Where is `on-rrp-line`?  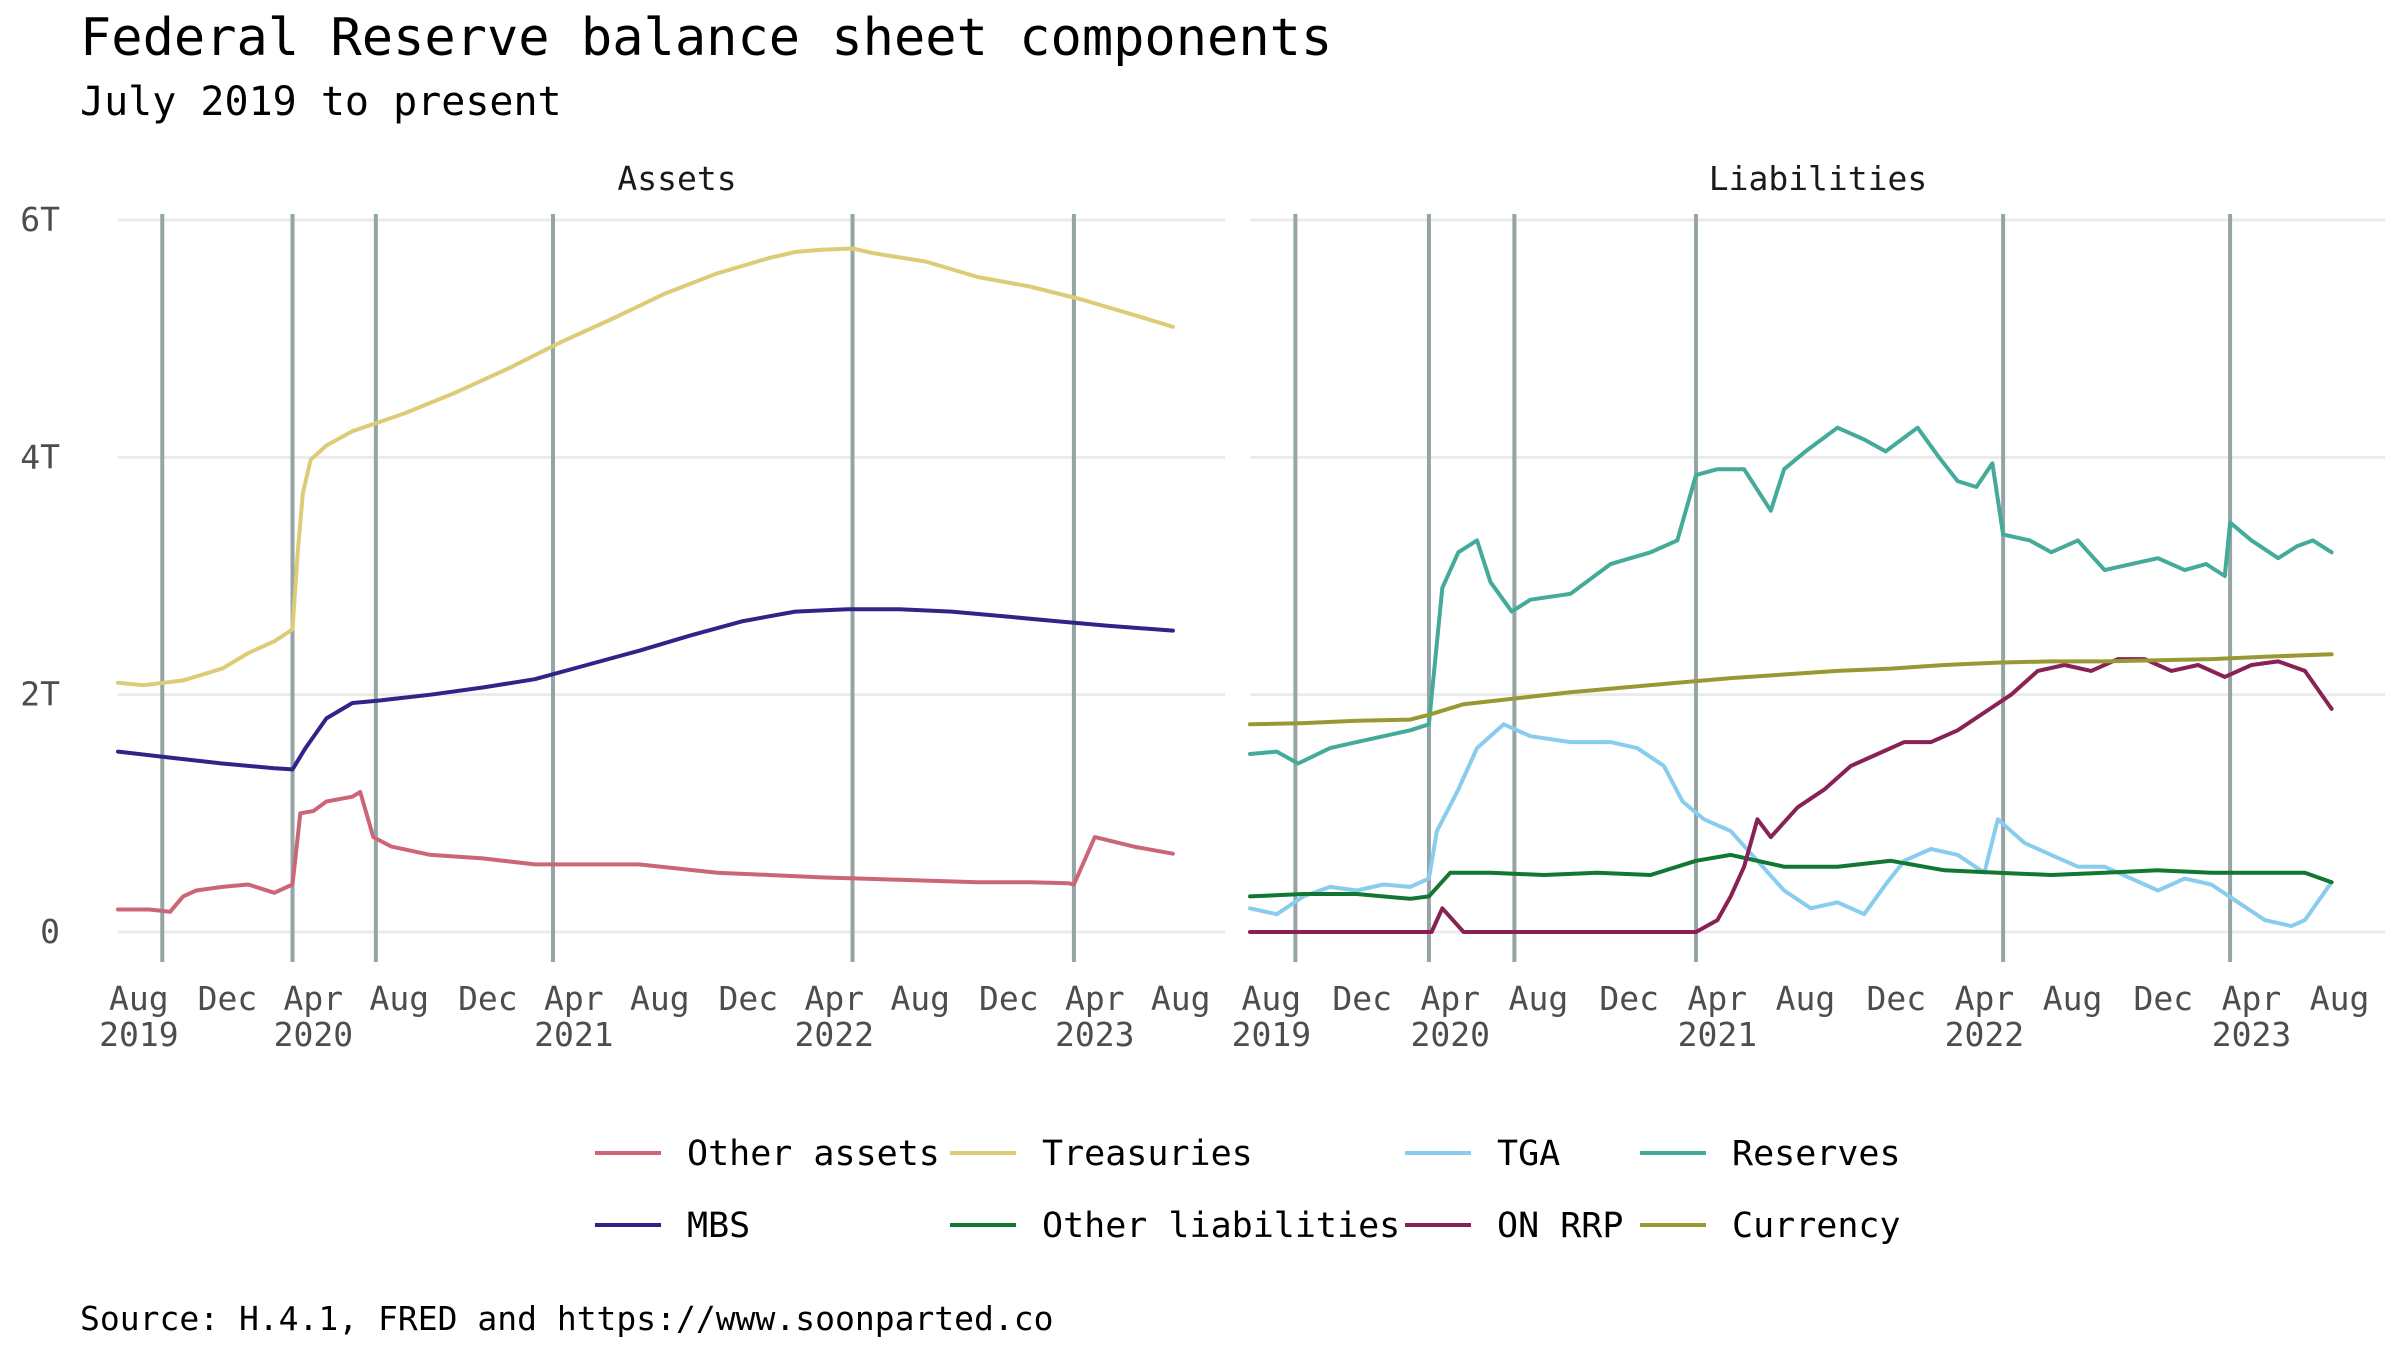 on-rrp-line is located at coordinates (1791, 795).